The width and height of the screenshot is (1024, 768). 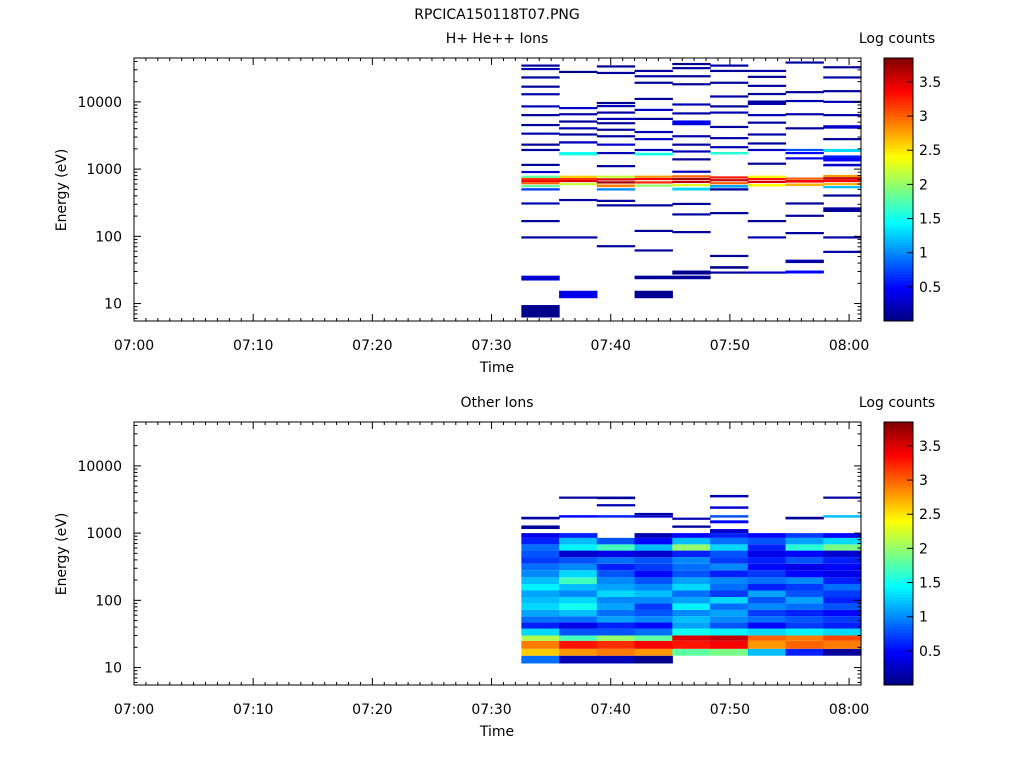 What do you see at coordinates (496, 15) in the screenshot?
I see `figure-title: RPCICA150118T07.PNG` at bounding box center [496, 15].